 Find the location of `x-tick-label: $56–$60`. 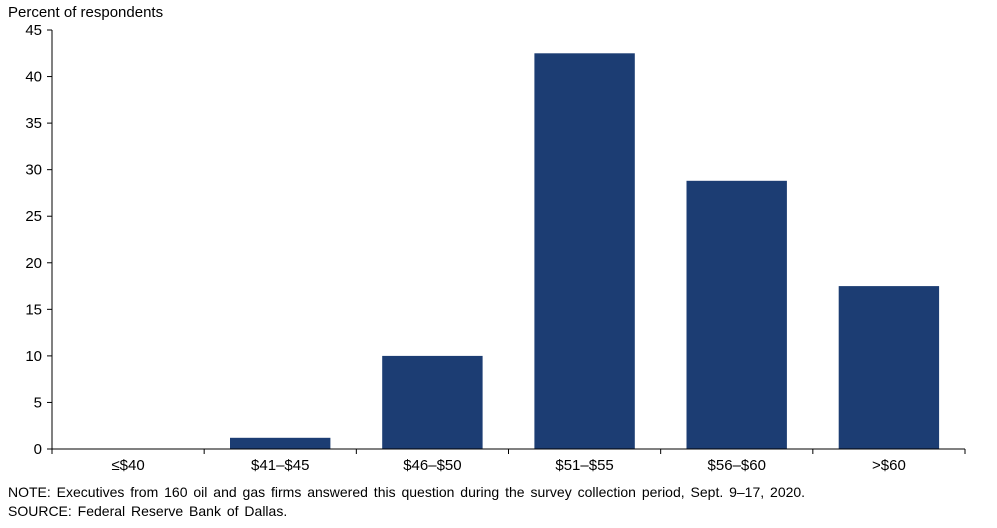

x-tick-label: $56–$60 is located at coordinates (737, 465).